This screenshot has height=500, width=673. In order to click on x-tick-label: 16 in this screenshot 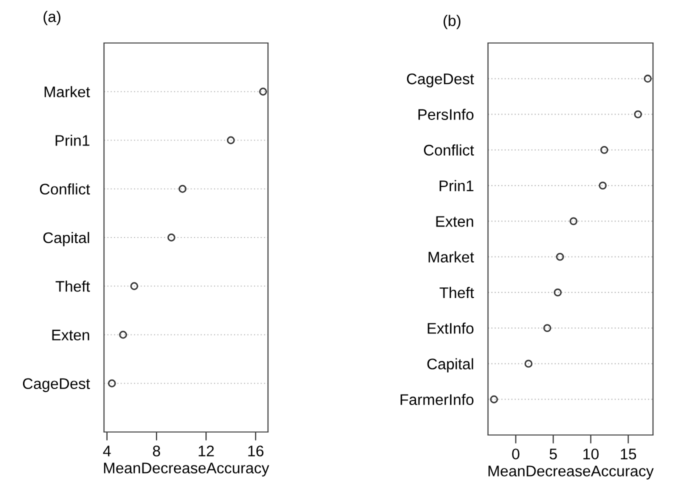, I will do `click(256, 451)`.